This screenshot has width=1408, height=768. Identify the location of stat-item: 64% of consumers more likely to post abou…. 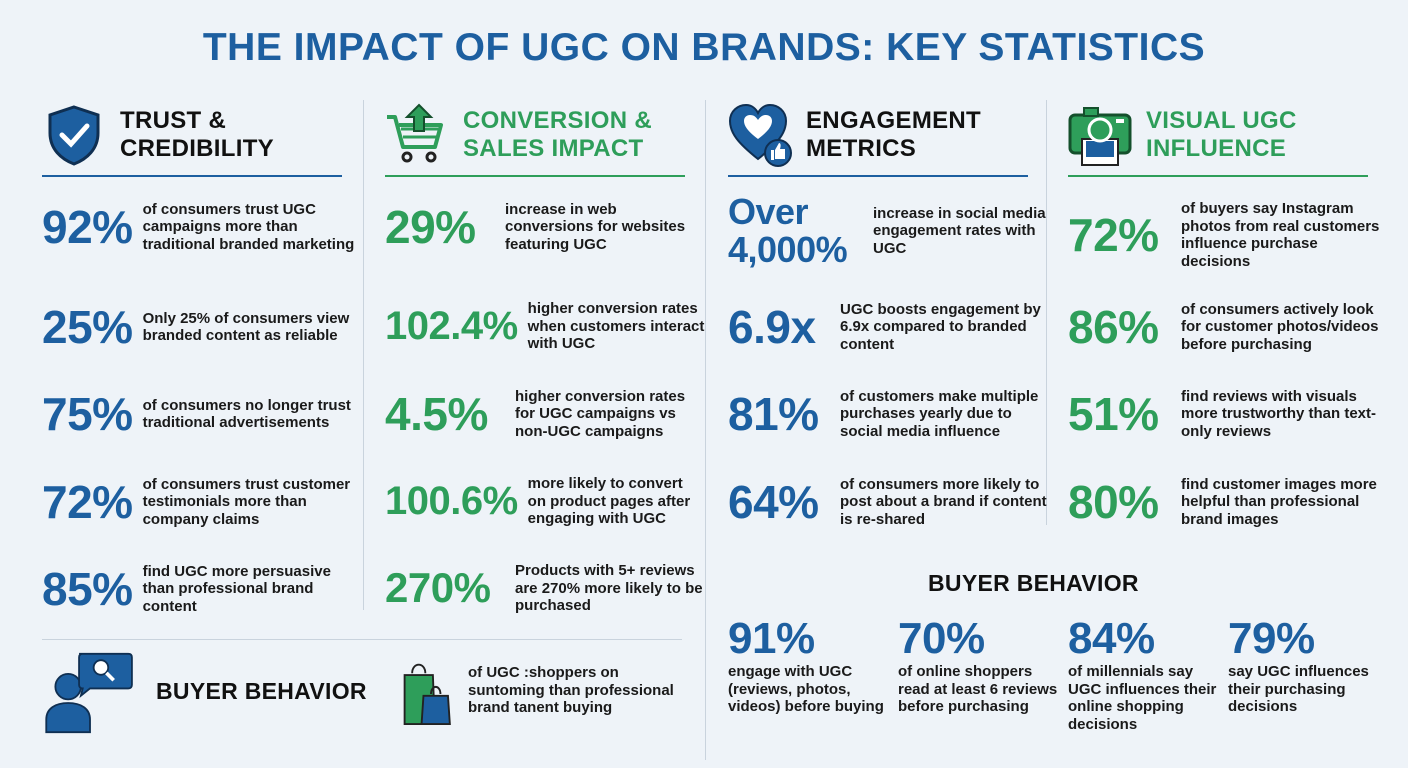
(888, 502).